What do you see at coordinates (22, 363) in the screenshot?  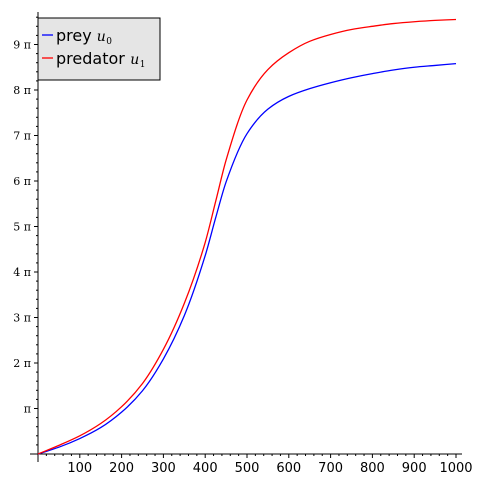 I see `y-tick-label: 2 π` at bounding box center [22, 363].